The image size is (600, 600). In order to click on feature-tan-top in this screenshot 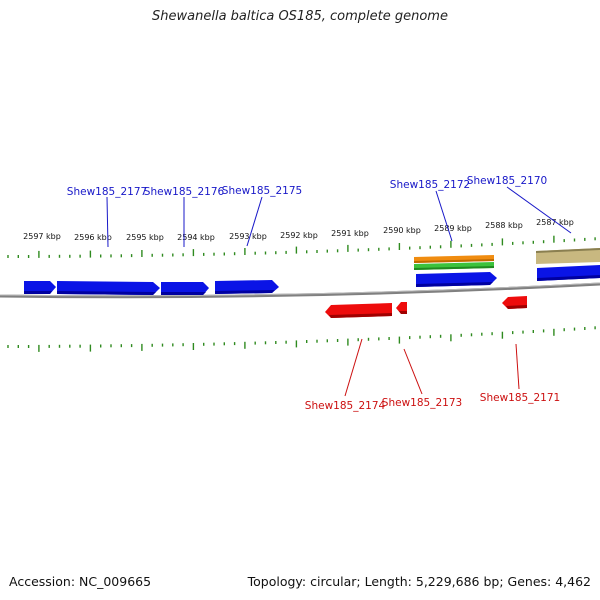, I will do `click(568, 250)`.